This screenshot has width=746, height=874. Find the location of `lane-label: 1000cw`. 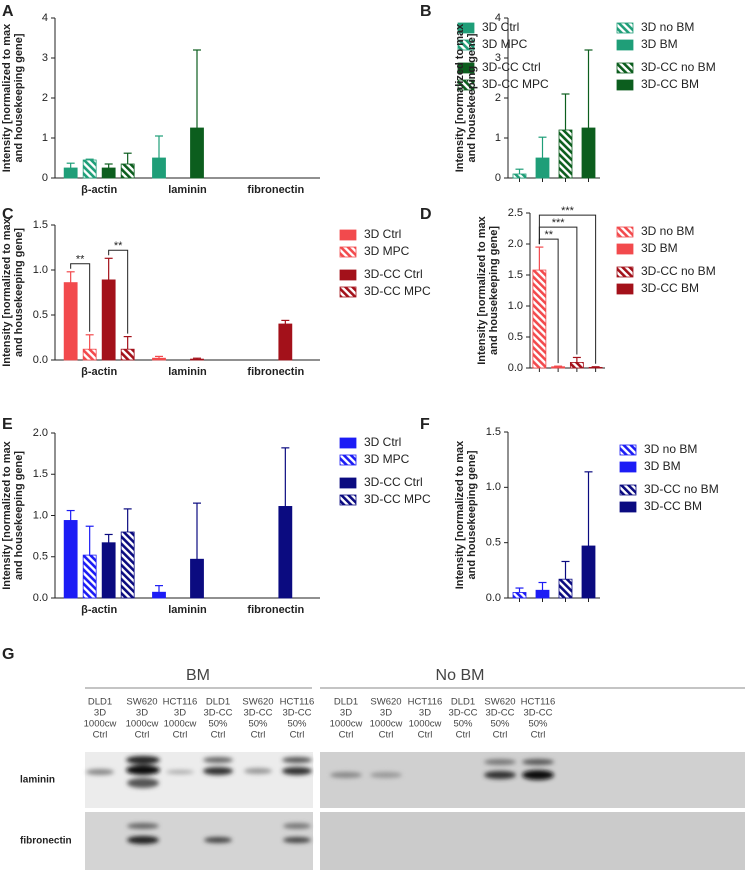

lane-label: 1000cw is located at coordinates (100, 724).